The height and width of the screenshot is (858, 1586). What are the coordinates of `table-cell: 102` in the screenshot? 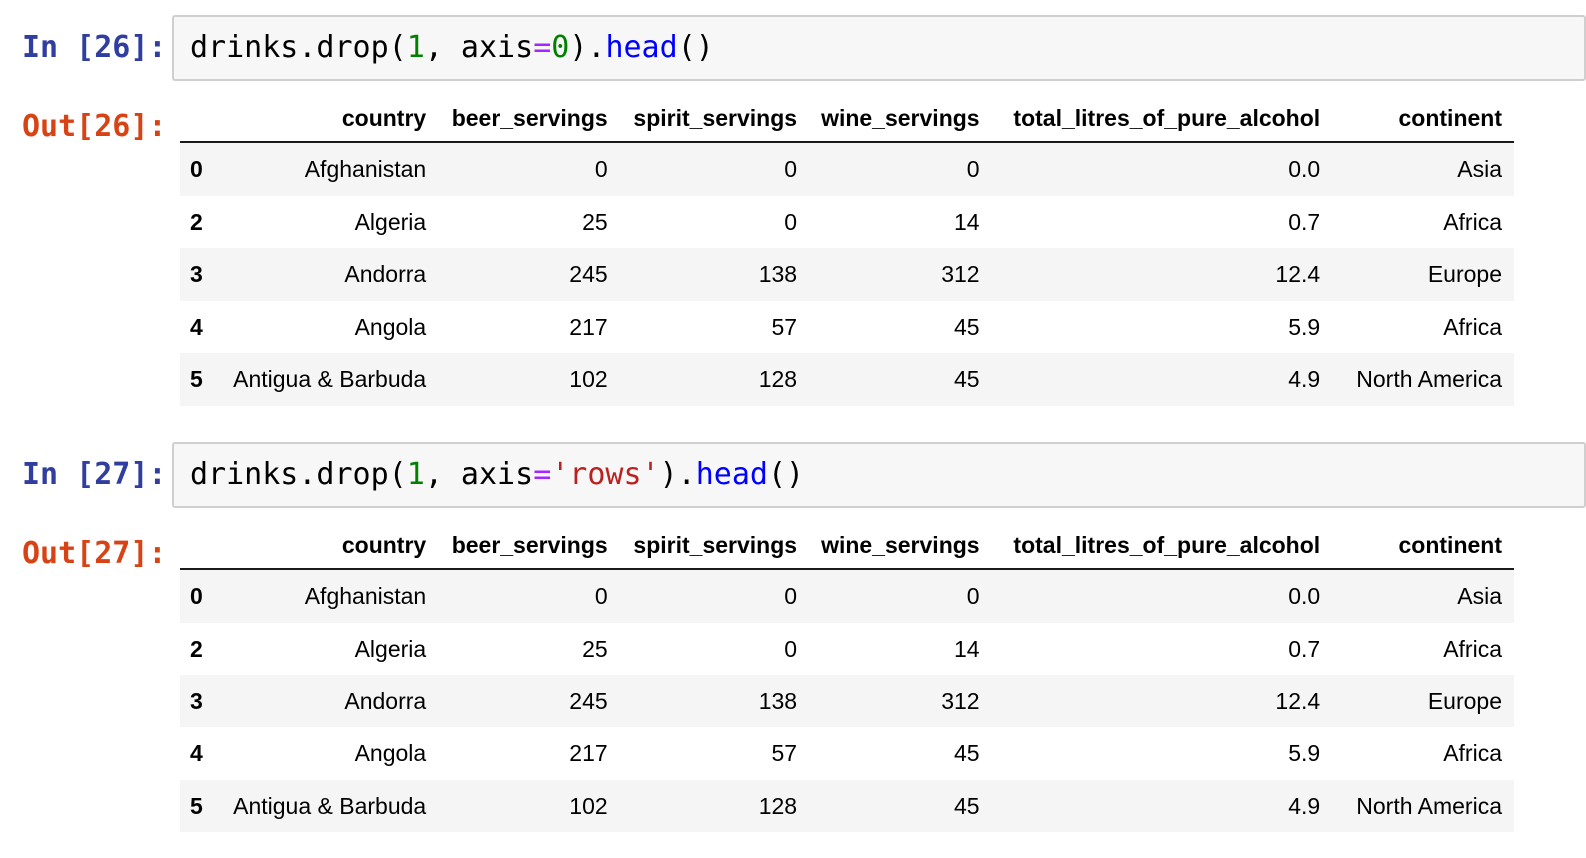 It's located at (588, 805).